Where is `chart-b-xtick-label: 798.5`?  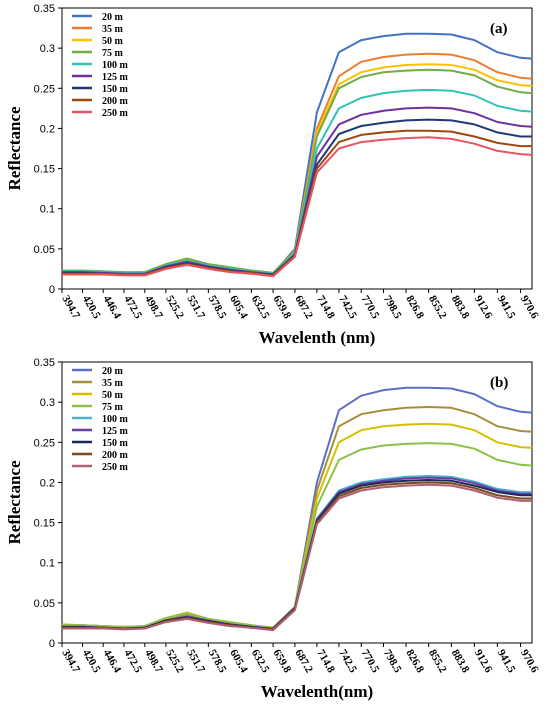
chart-b-xtick-label: 798.5 is located at coordinates (392, 662).